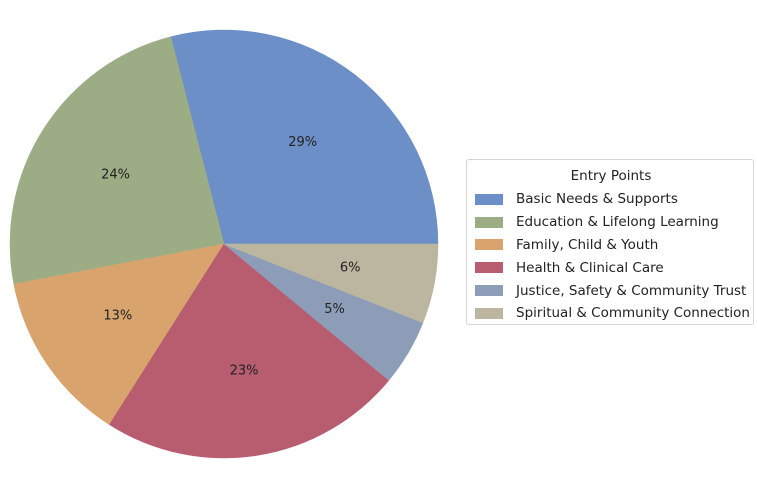  I want to click on legend-item: Basic Needs & Supports, so click(611, 199).